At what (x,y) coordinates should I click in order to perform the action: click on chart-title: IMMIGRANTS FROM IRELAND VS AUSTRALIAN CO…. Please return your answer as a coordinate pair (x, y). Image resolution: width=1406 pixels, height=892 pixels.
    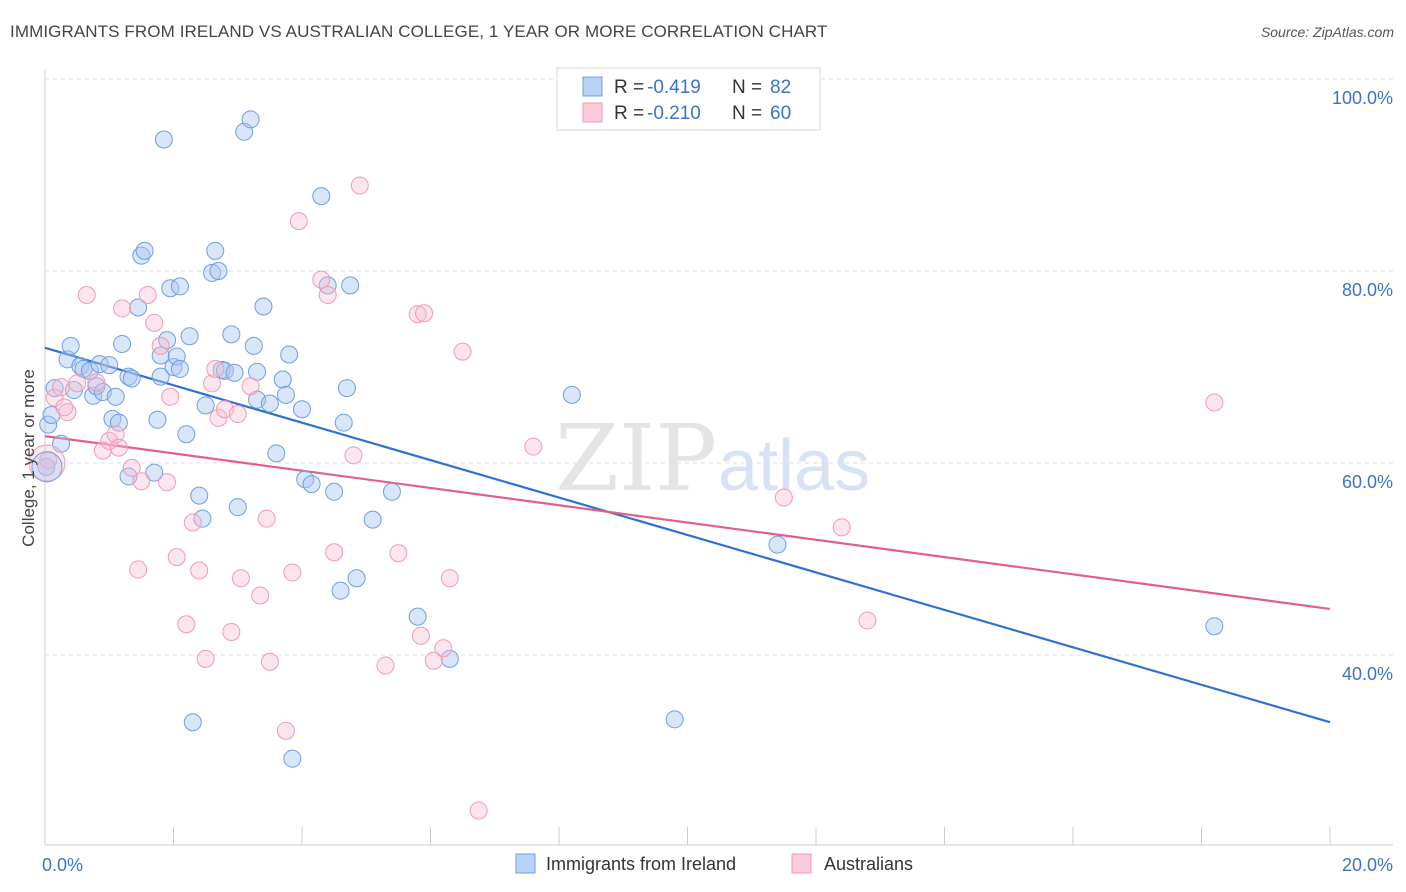
    Looking at the image, I should click on (419, 31).